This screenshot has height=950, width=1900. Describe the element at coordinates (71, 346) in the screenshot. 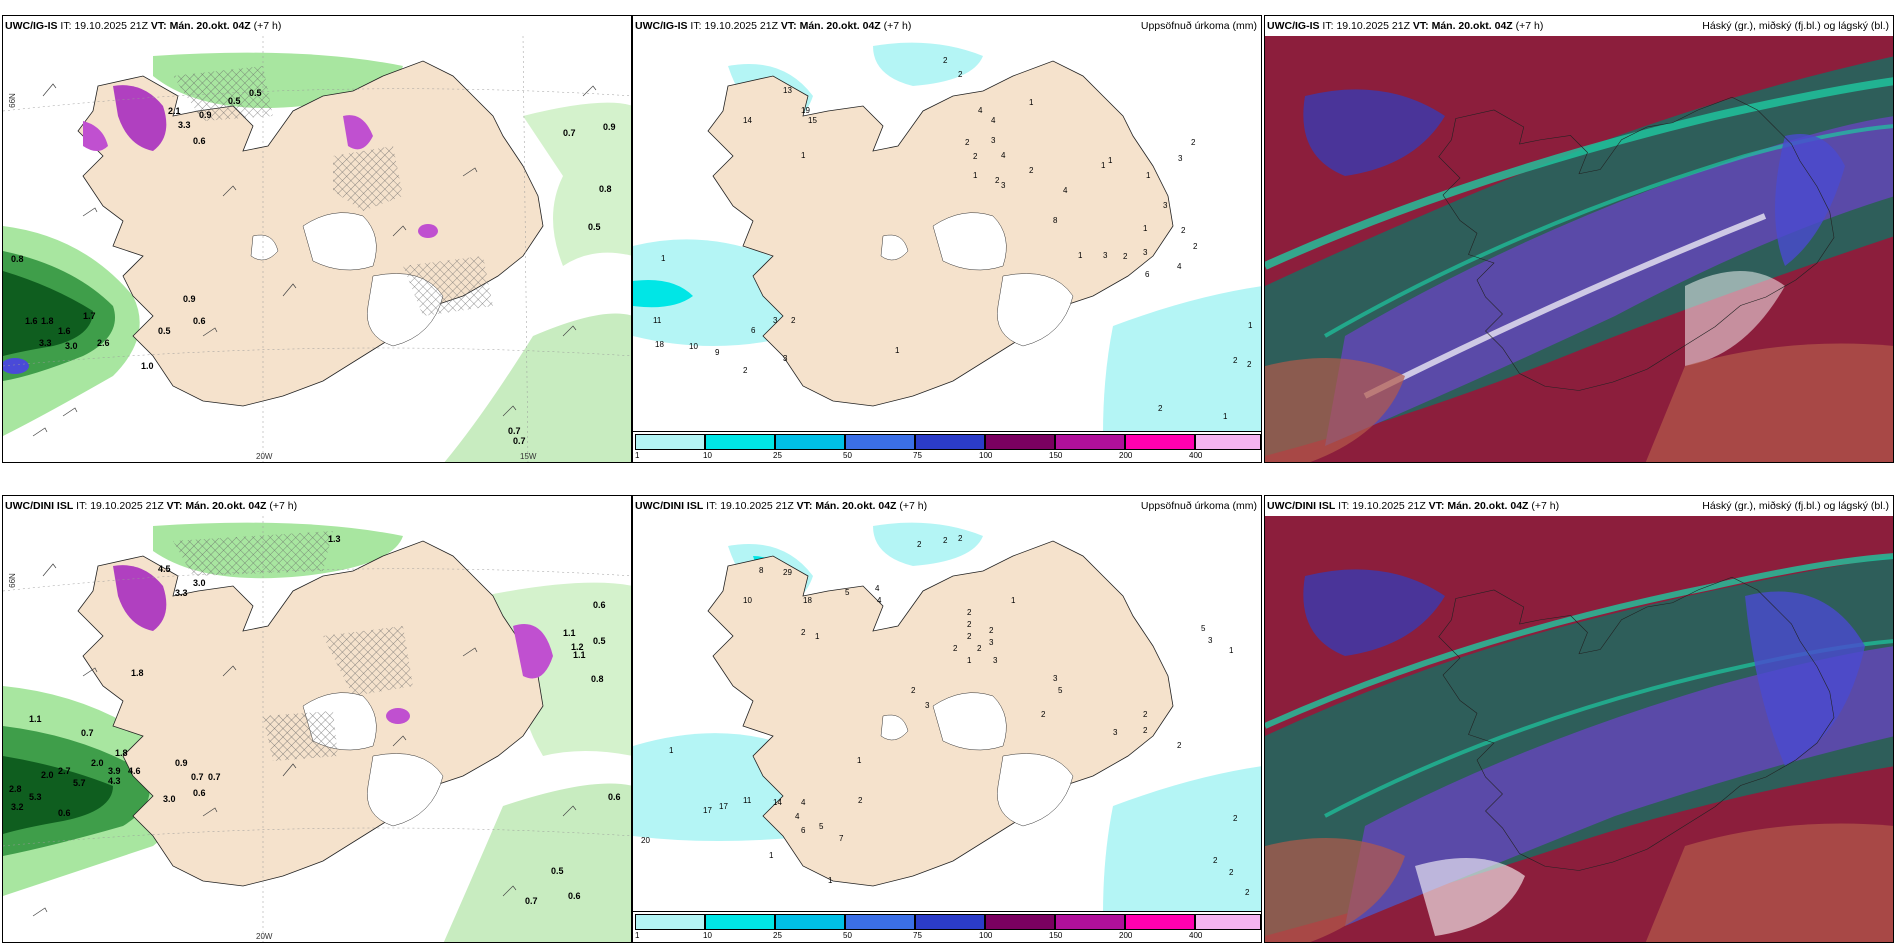

I see `precip-value: 3.0` at that location.